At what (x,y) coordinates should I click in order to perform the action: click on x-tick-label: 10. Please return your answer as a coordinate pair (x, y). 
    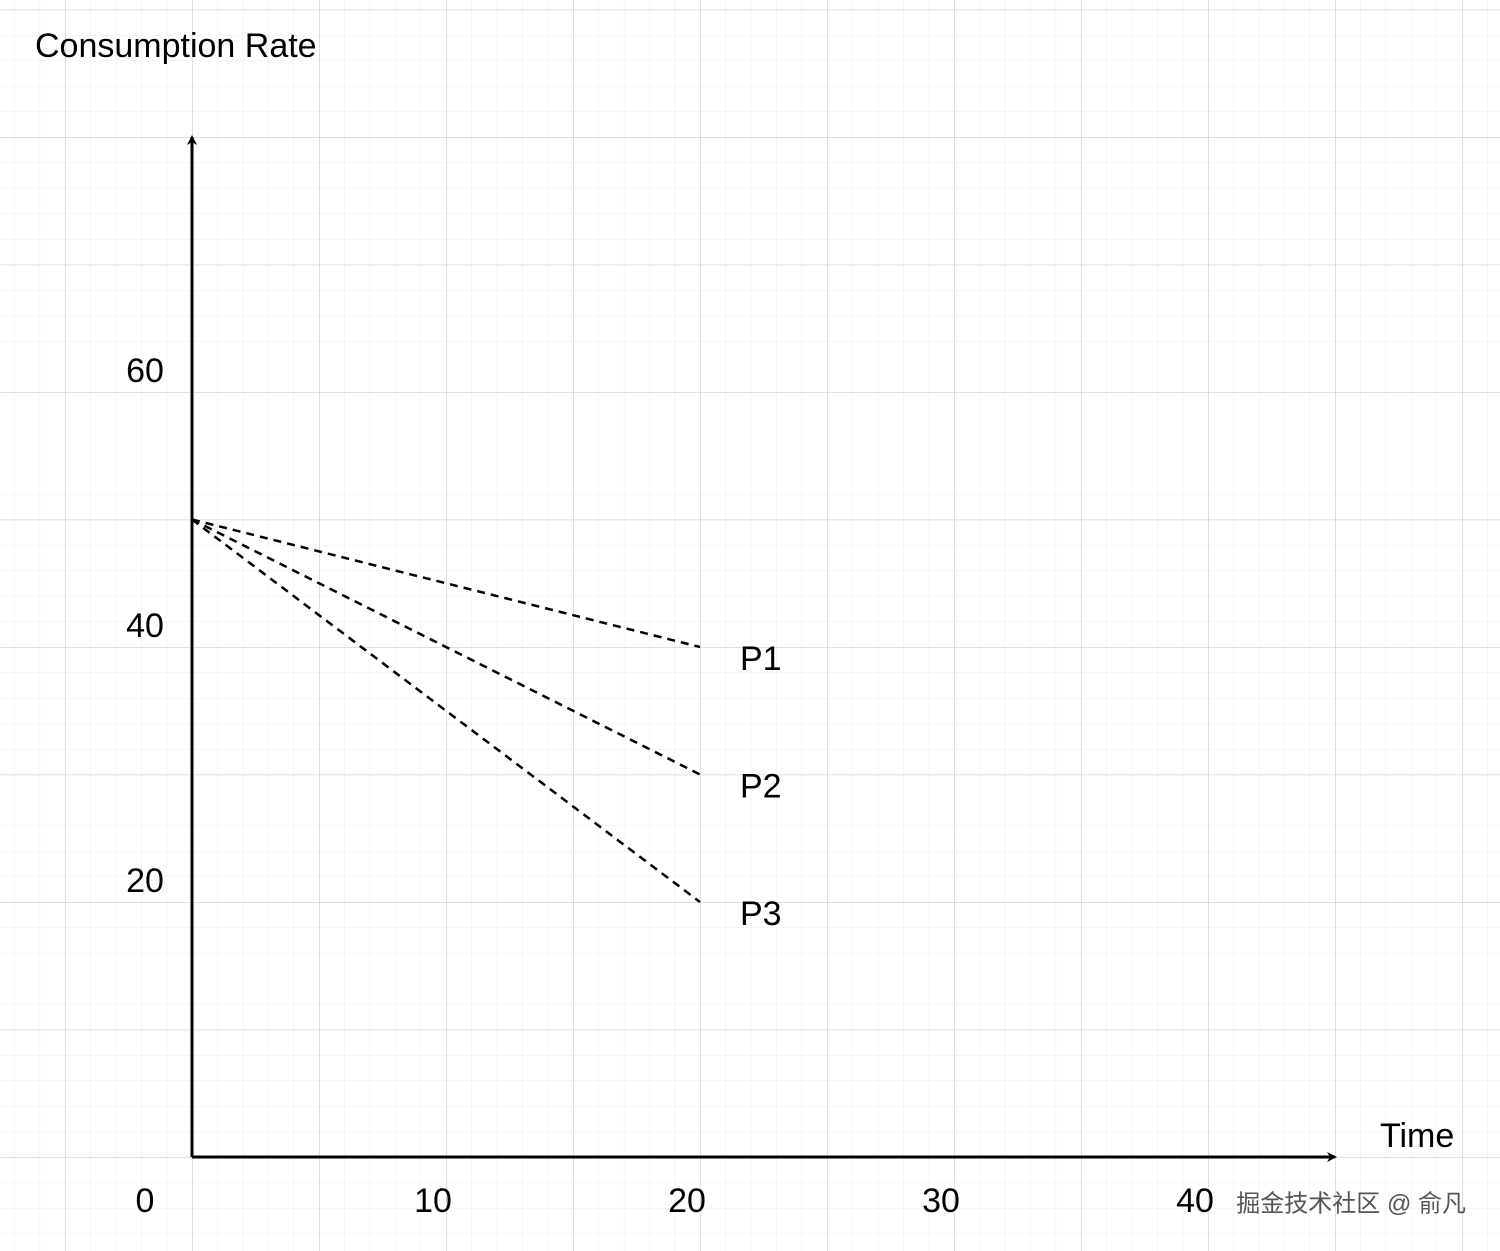
    Looking at the image, I should click on (433, 1201).